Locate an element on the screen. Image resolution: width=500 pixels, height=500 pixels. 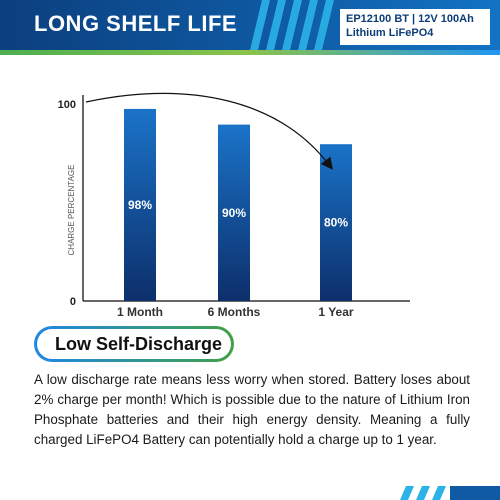
product-label: EP12100 BT | 12V 100Ah Lithium LiFePO4 is located at coordinates (415, 27).